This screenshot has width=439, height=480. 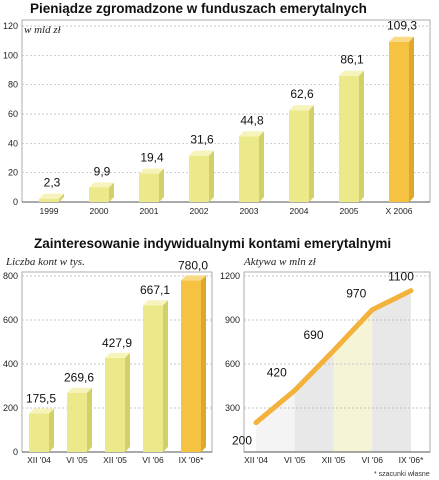 What do you see at coordinates (191, 460) in the screenshot?
I see `chart2-category-label: IX '06*` at bounding box center [191, 460].